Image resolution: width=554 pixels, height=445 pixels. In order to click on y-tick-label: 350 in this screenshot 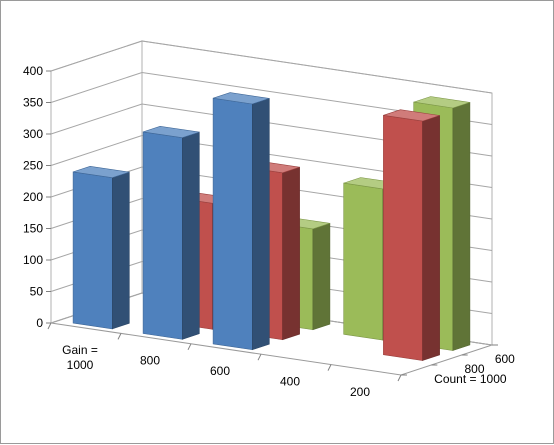, I will do `click(33, 103)`.